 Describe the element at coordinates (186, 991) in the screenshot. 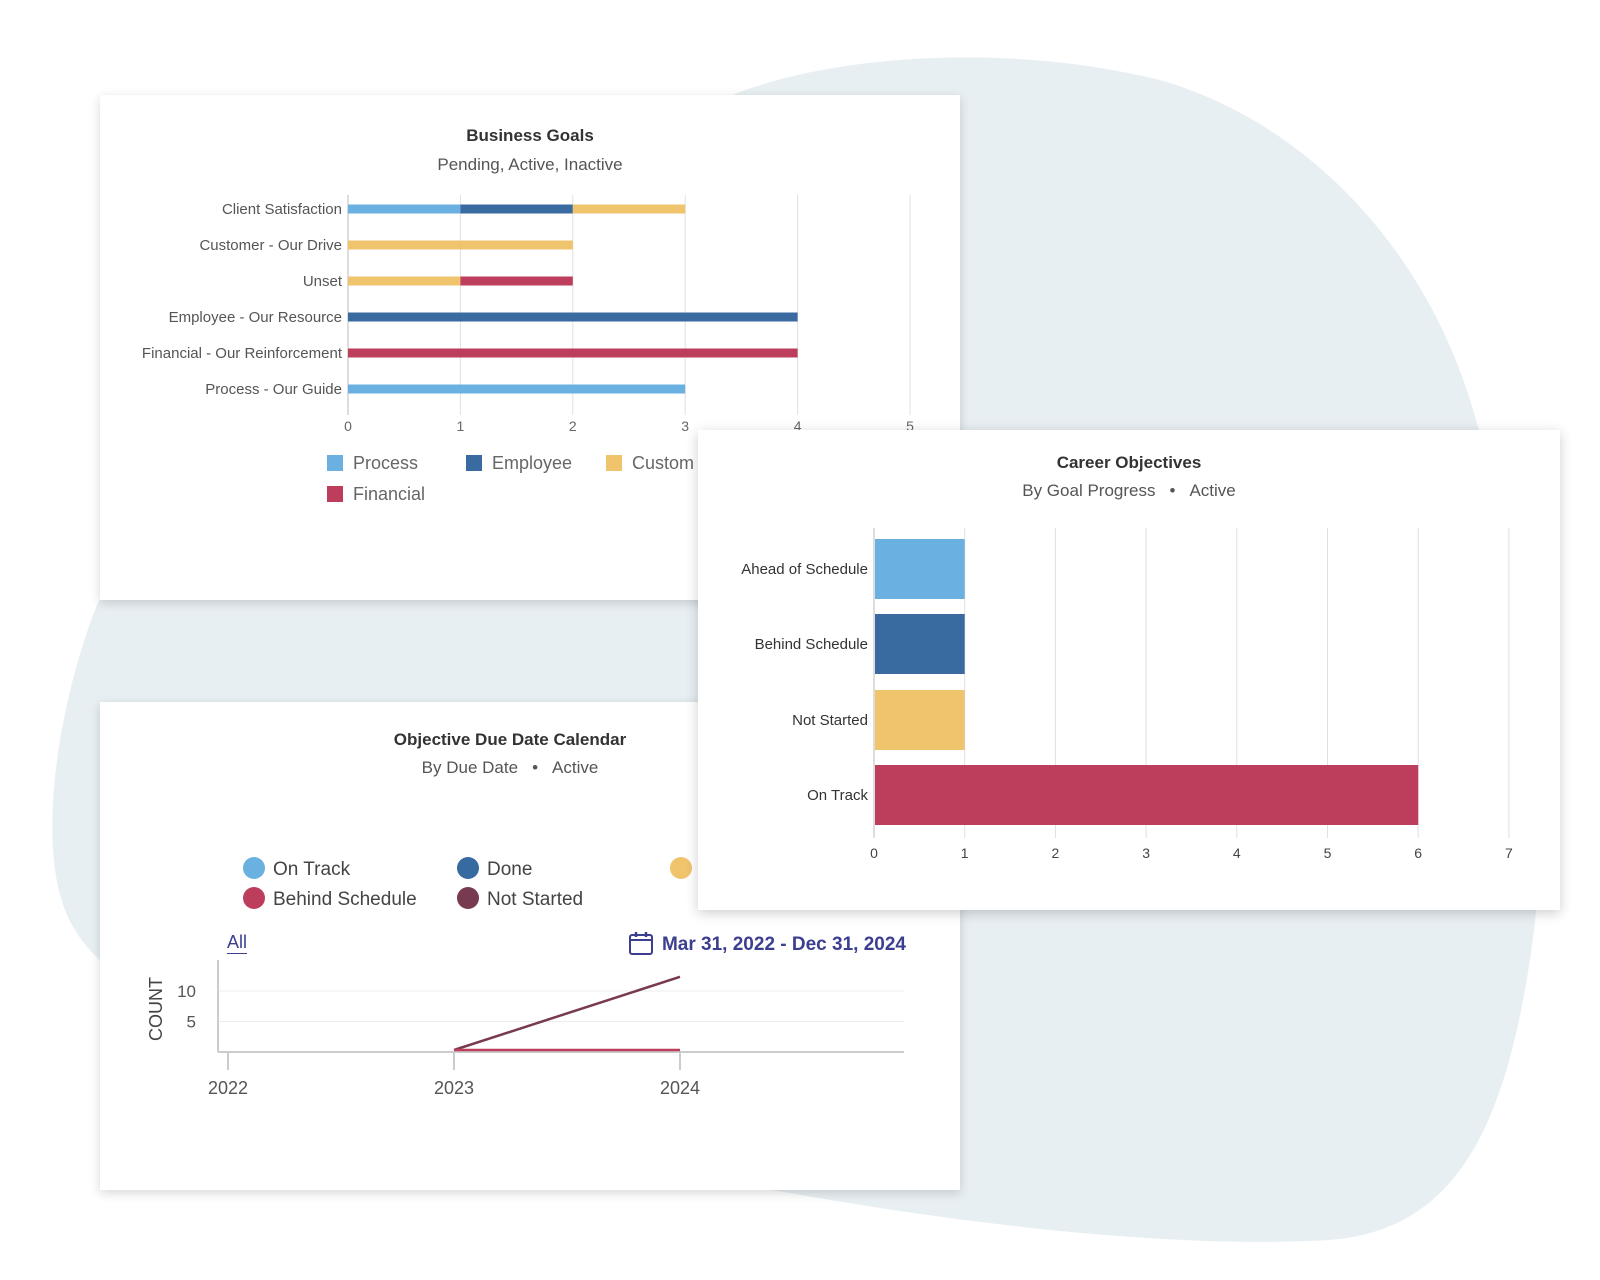

I see `y-tick-label: 10` at that location.